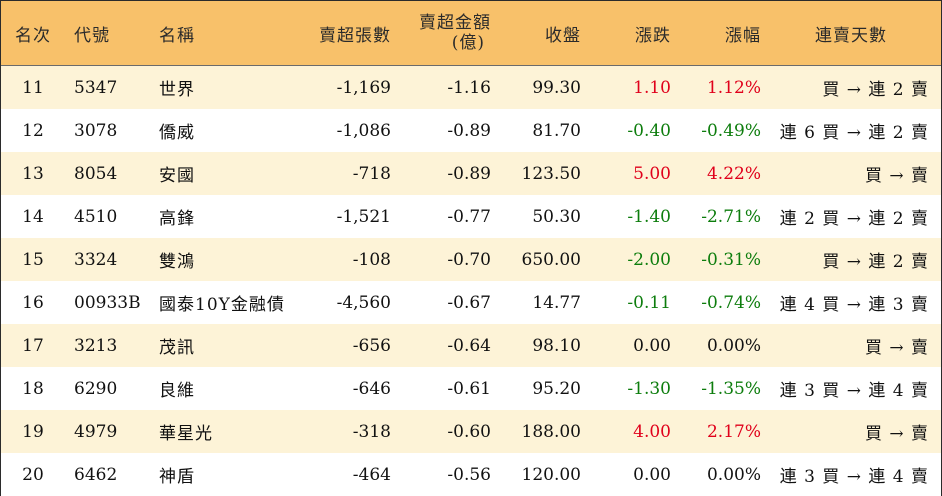  Describe the element at coordinates (854, 219) in the screenshot. I see `streak-cell: 連 2 買 → 連 2 賣` at that location.